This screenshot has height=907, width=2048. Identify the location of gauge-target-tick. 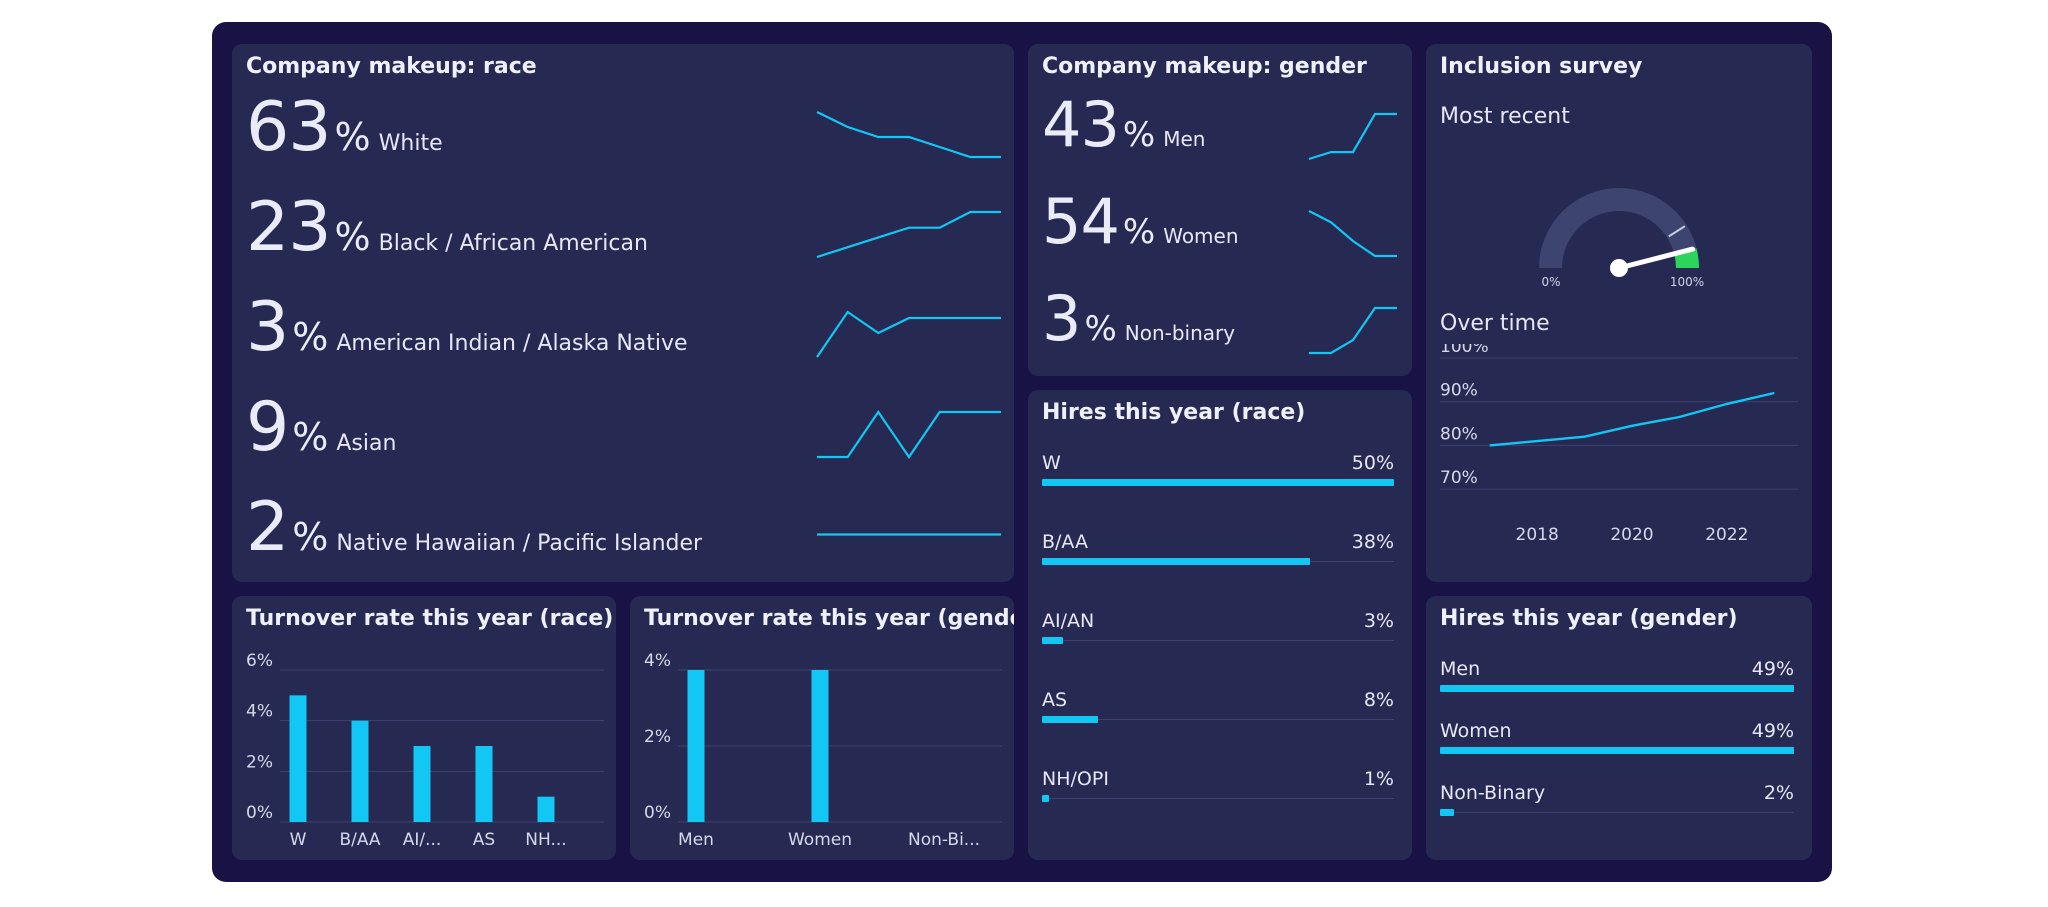
(1677, 231).